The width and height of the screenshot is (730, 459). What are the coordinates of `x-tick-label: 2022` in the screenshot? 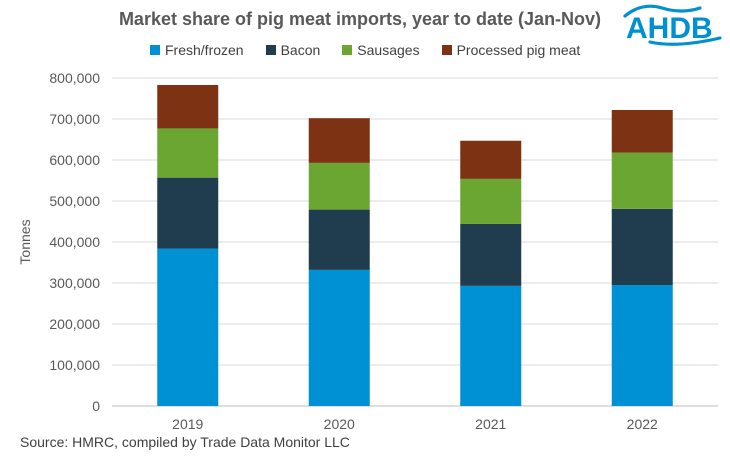 It's located at (642, 424).